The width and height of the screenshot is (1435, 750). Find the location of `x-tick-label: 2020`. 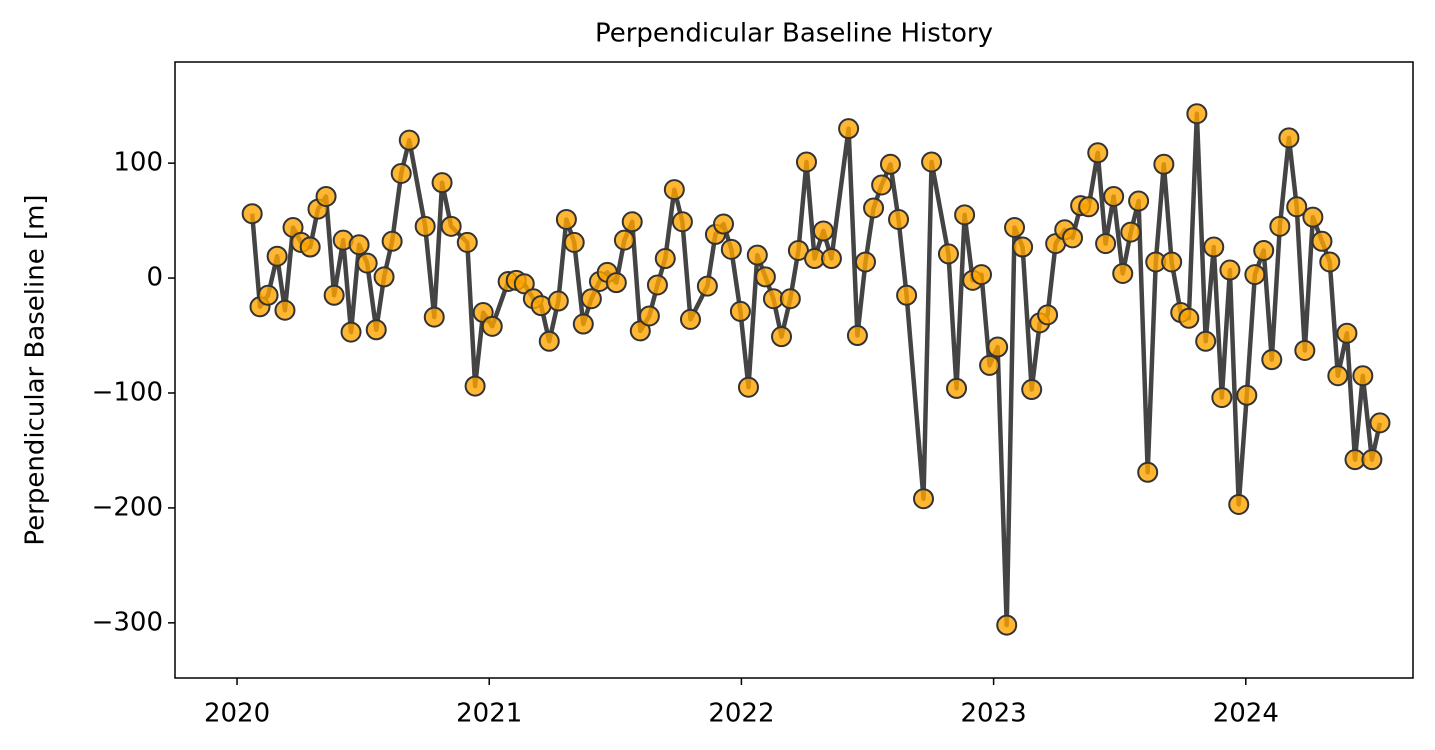

x-tick-label: 2020 is located at coordinates (237, 714).